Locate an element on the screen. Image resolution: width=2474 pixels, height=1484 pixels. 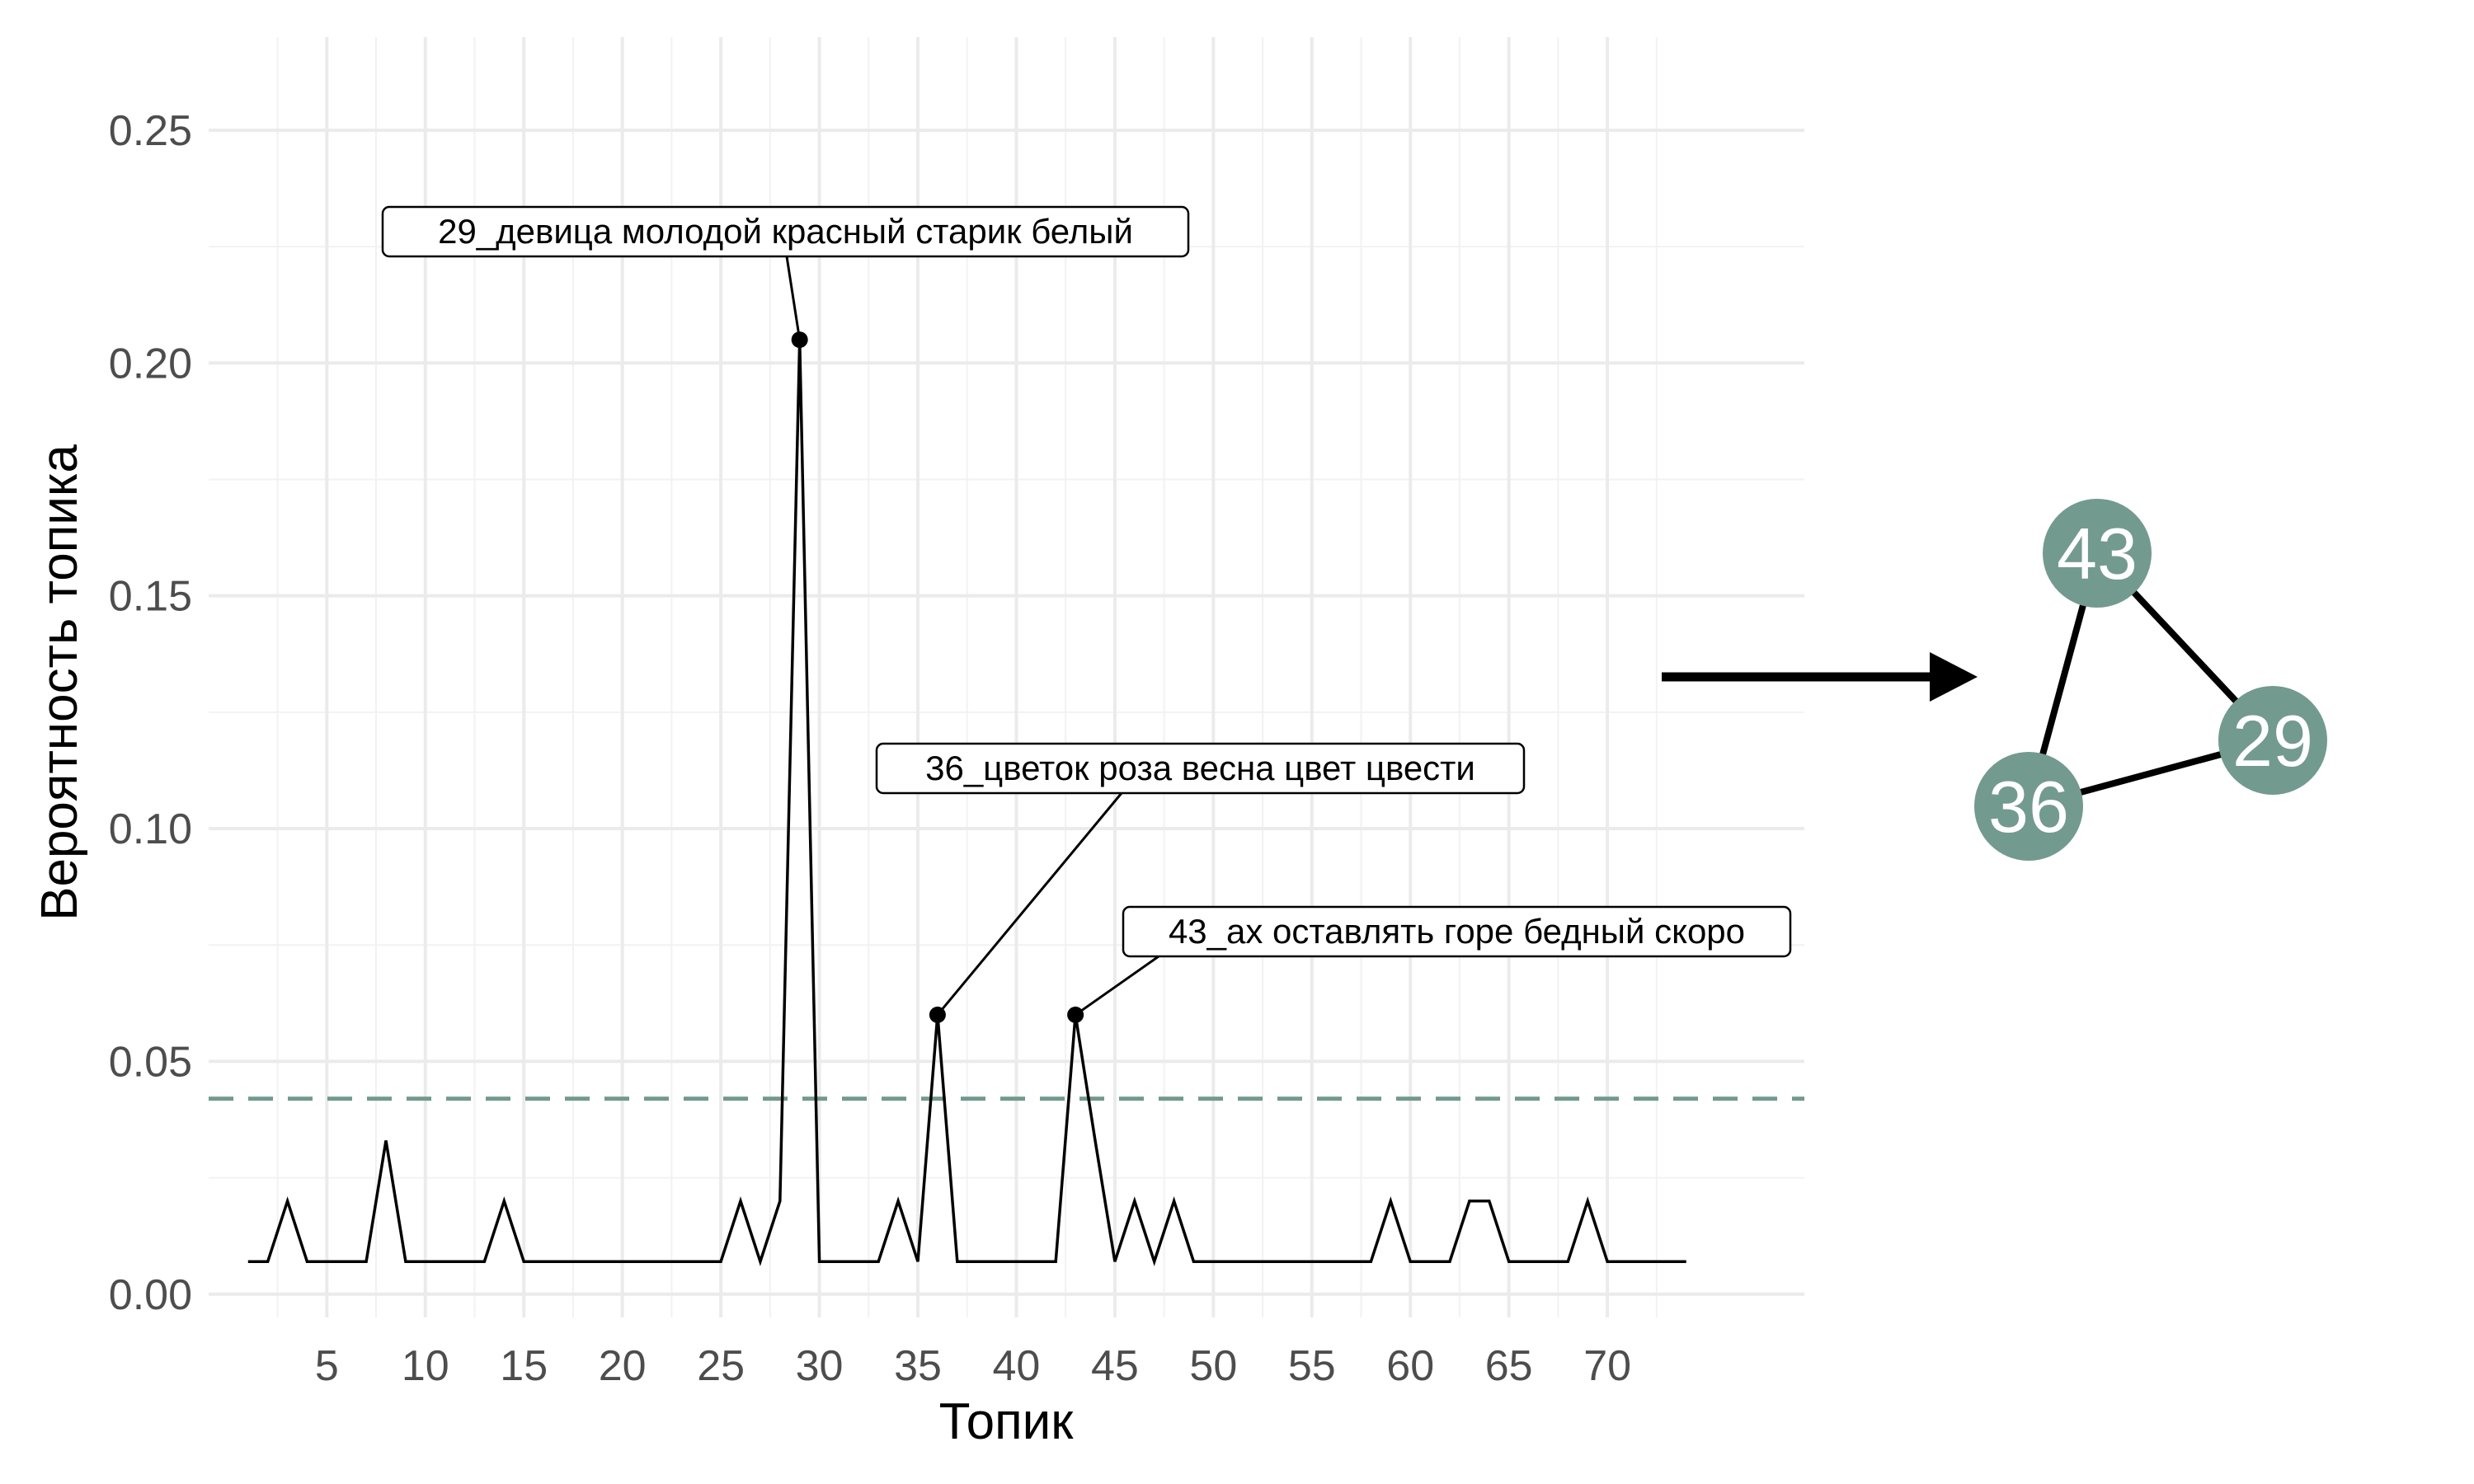
x-tick-label: 25 is located at coordinates (721, 1366).